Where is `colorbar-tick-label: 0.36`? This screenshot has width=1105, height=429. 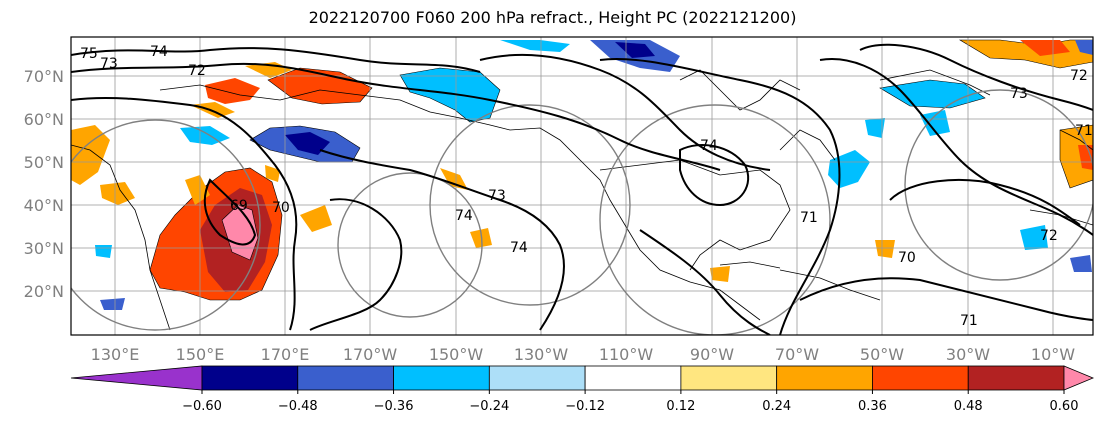
colorbar-tick-label: 0.36 is located at coordinates (872, 406).